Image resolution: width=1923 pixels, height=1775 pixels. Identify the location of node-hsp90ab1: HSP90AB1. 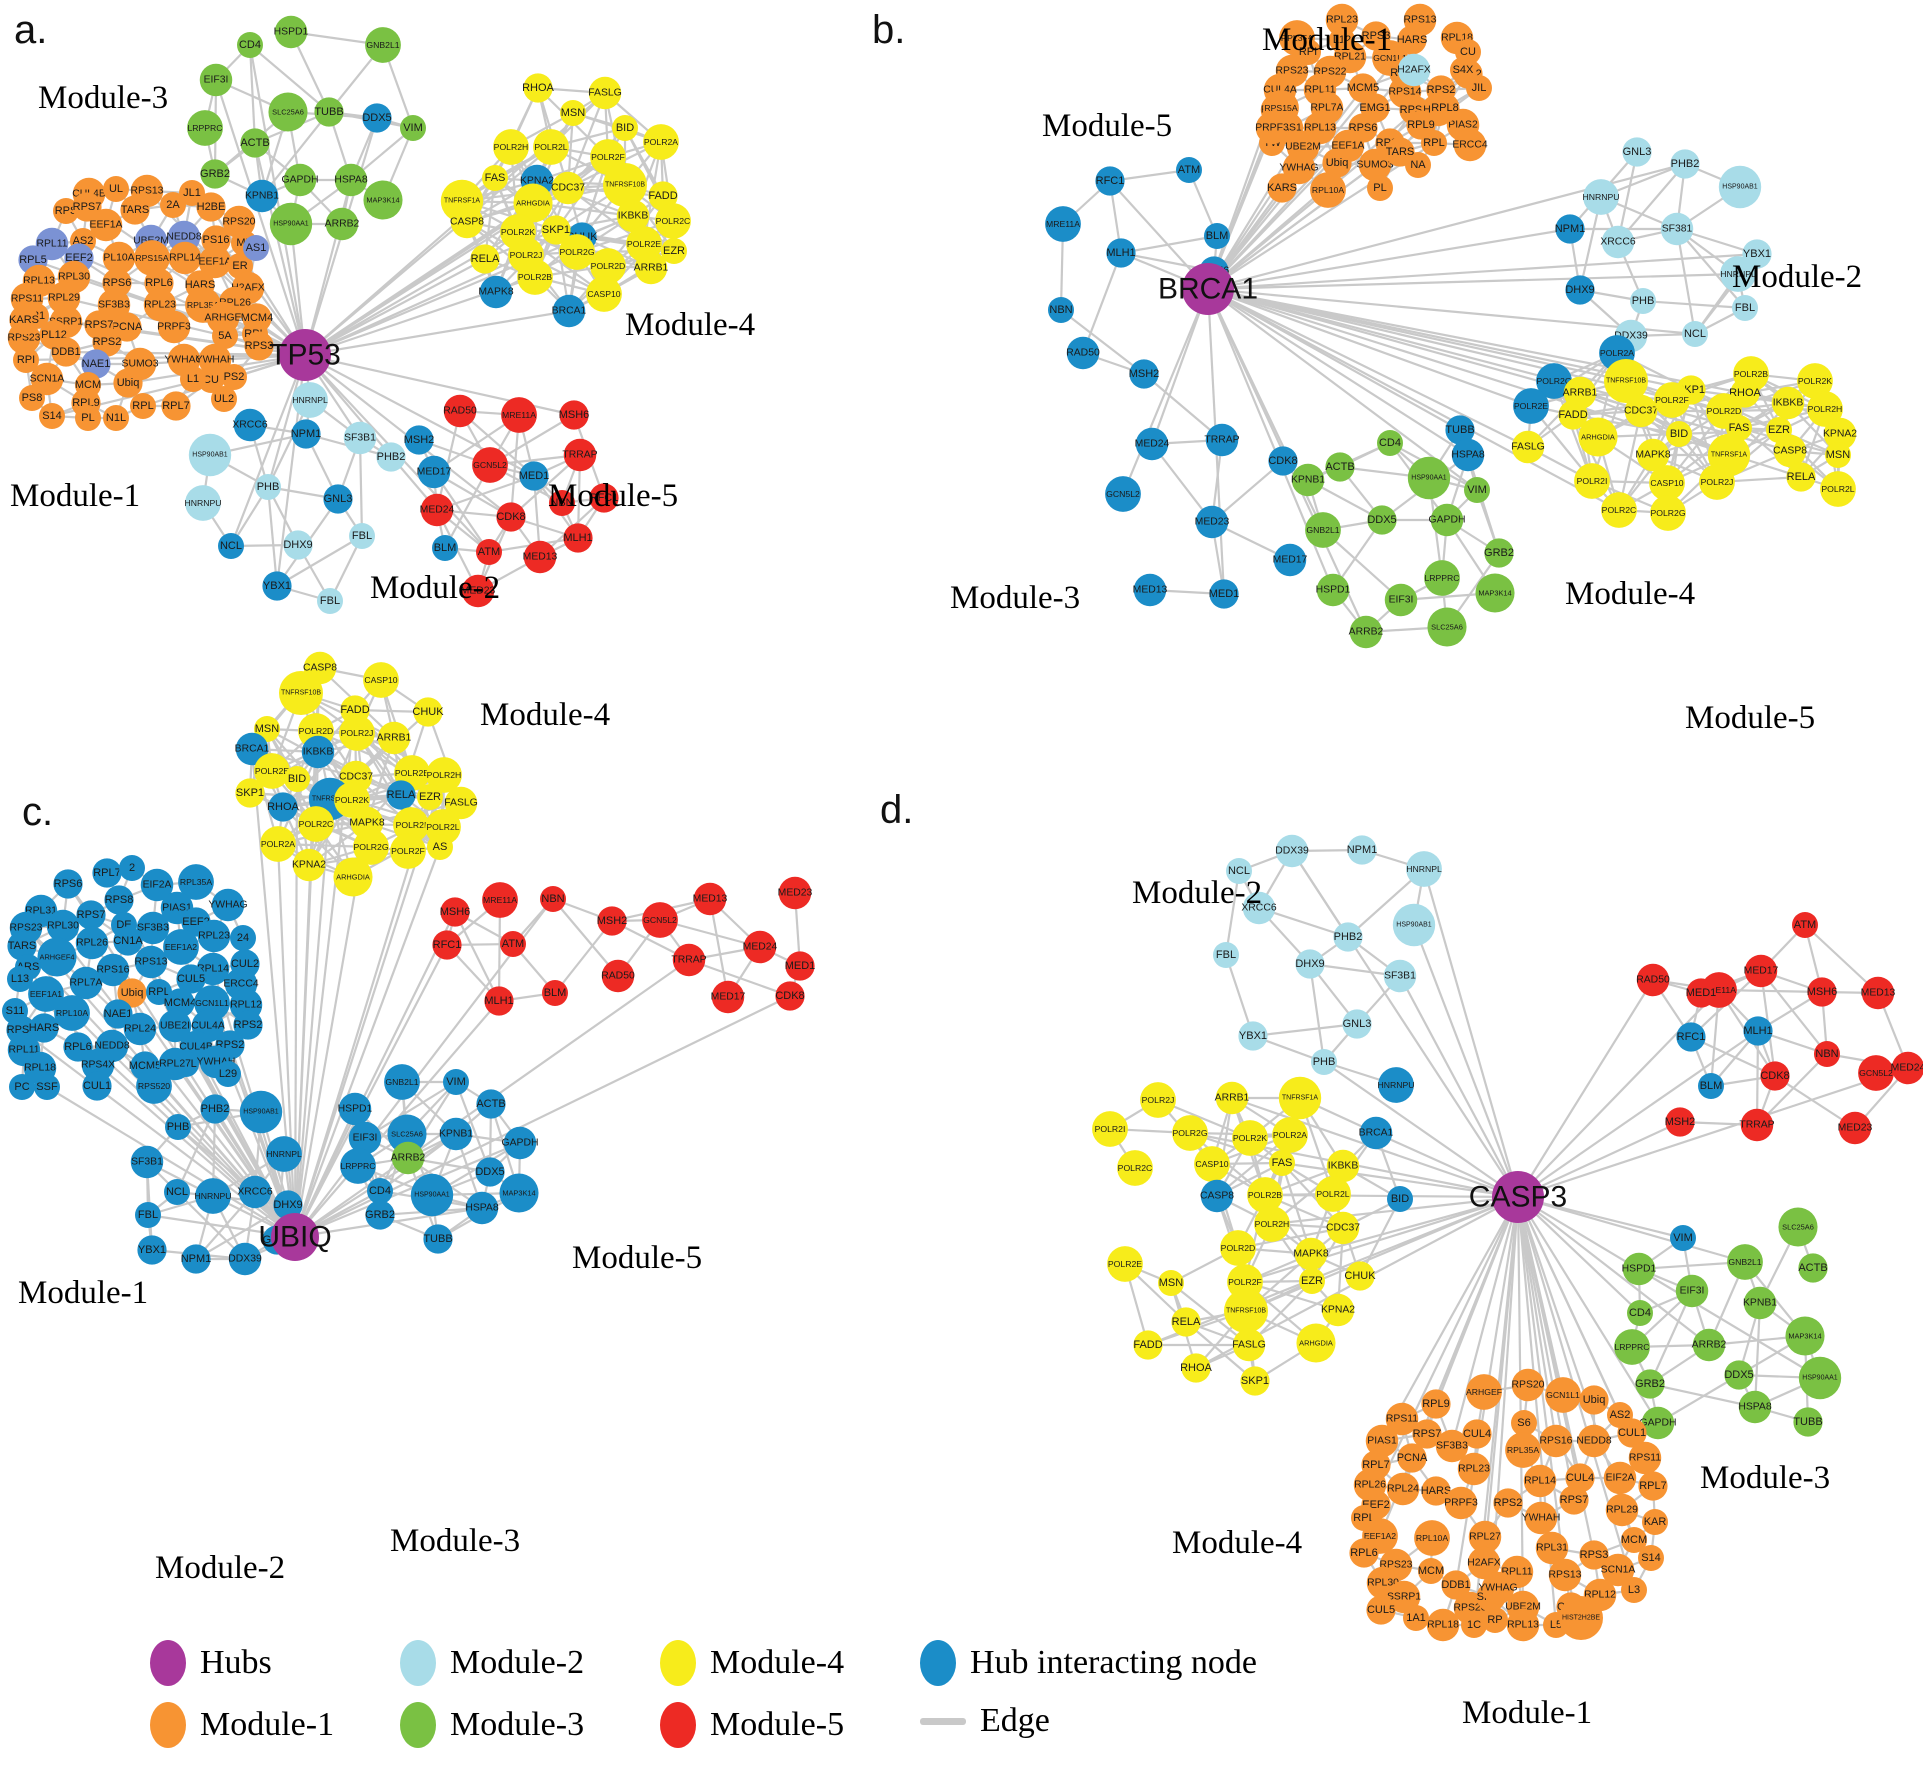
(1414, 925).